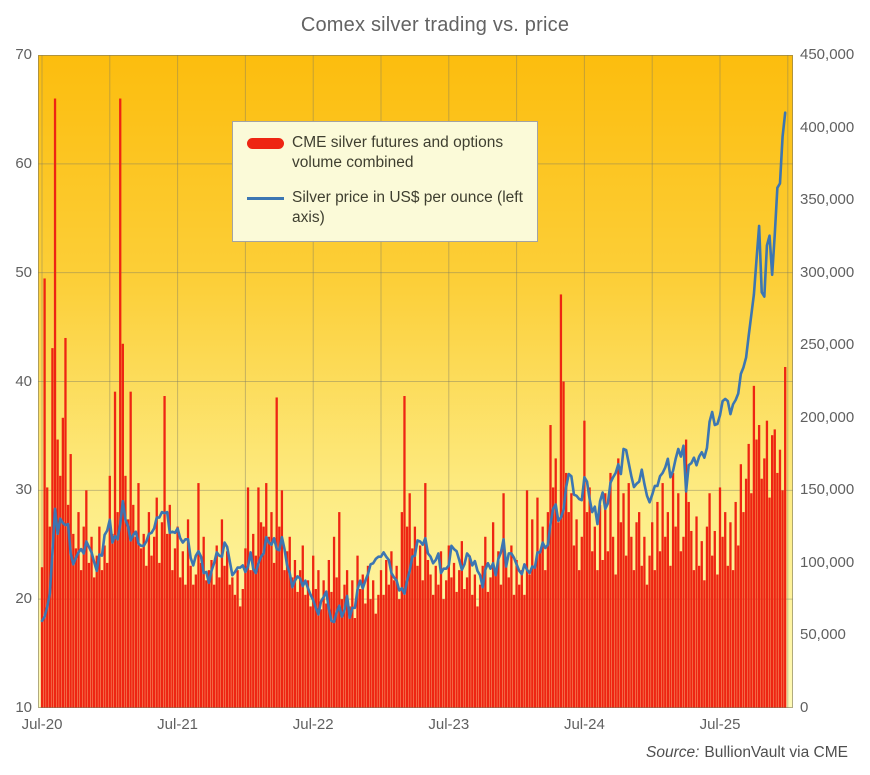 This screenshot has height=775, width=870. I want to click on right-axis-tick: 450,000, so click(827, 54).